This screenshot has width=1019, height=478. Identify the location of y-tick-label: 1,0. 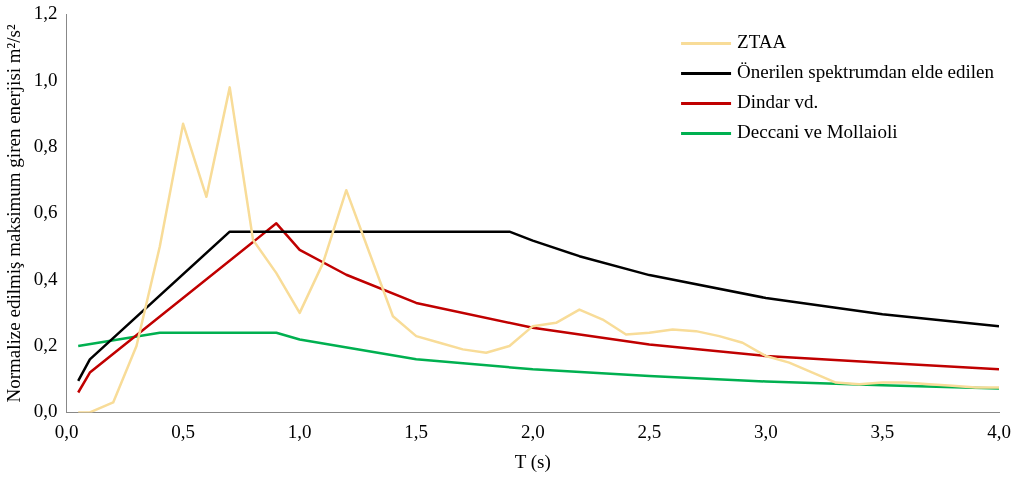
(45, 79).